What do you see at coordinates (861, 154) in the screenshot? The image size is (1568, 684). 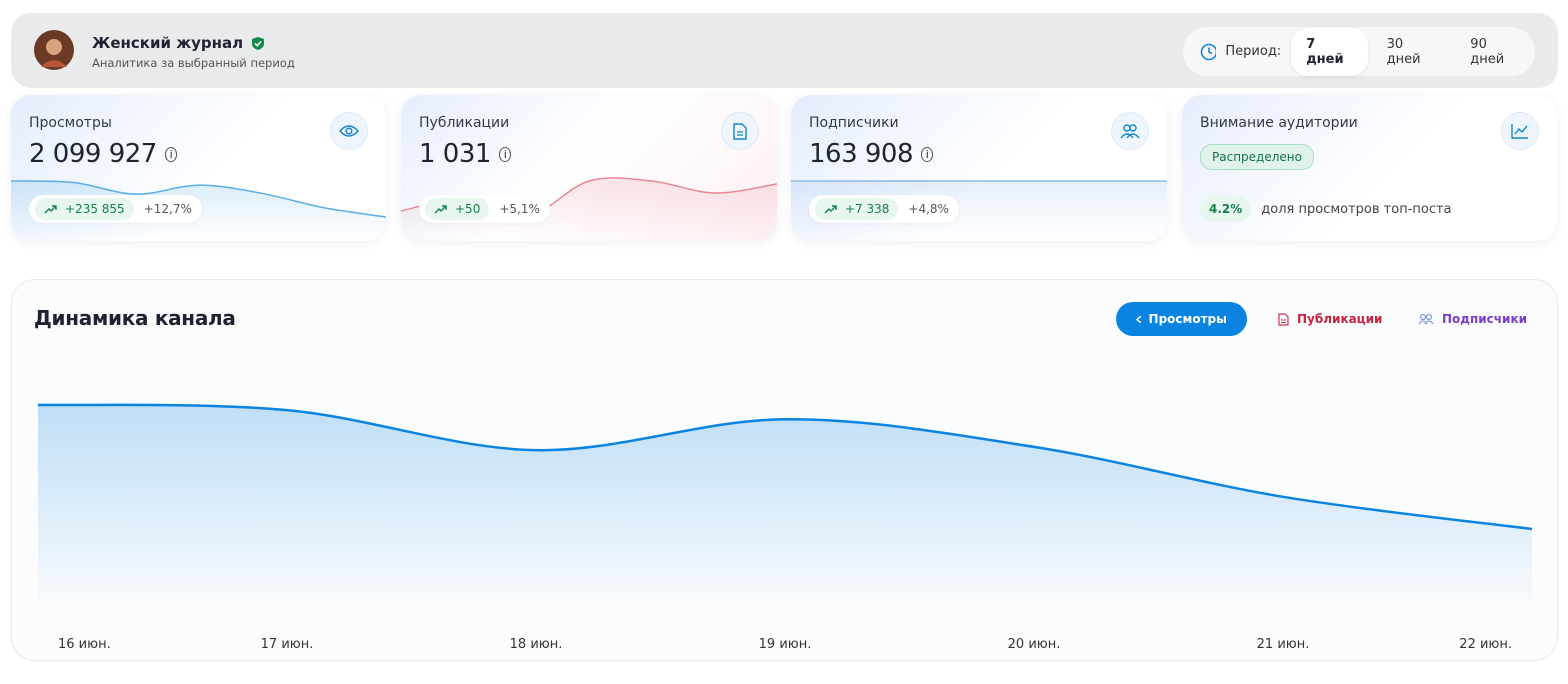 I see `card-value-text: 163 908` at bounding box center [861, 154].